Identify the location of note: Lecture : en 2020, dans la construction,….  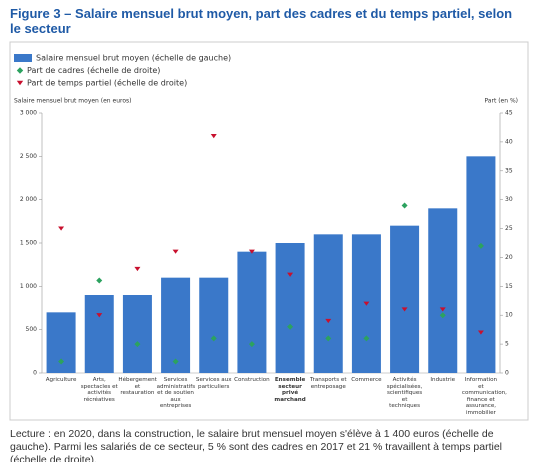
(256, 445).